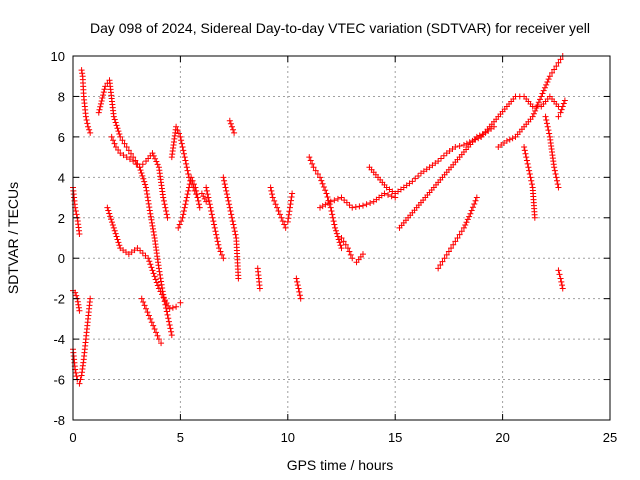  I want to click on y-tick-label: -6, so click(59, 380).